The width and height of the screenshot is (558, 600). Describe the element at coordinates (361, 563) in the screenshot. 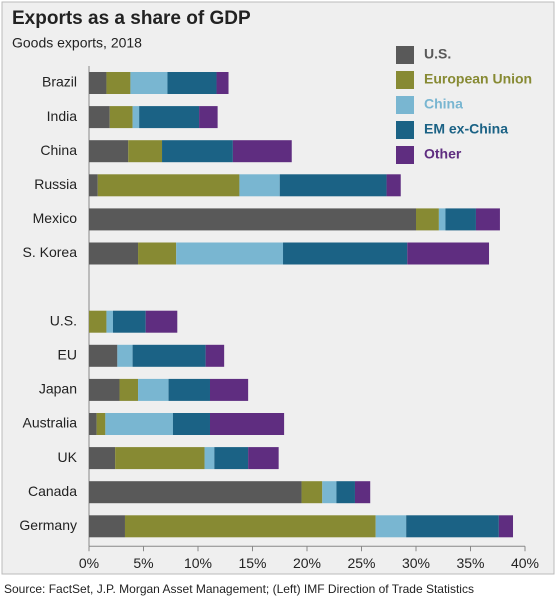

I see `x-tick-label: 25%` at that location.